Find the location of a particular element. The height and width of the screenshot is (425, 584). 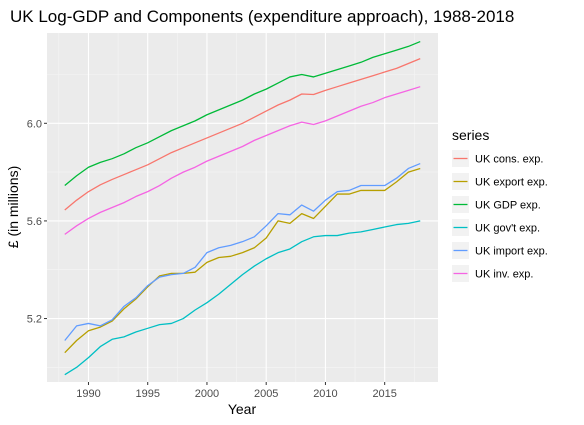

x-axis-title: Year is located at coordinates (242, 409).